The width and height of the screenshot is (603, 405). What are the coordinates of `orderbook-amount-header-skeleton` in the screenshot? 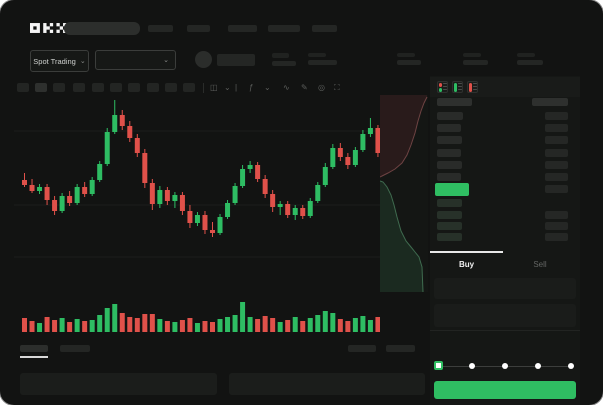 It's located at (550, 102).